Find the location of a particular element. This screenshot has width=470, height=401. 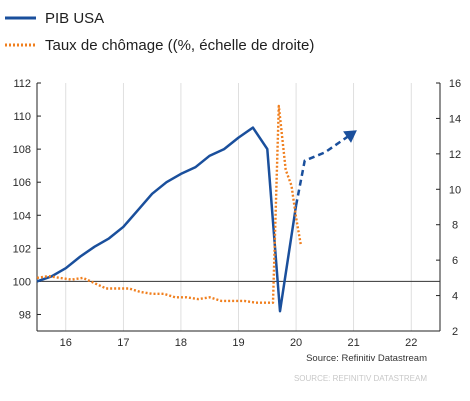

y-left-tick-label-100: 100 is located at coordinates (22, 282).